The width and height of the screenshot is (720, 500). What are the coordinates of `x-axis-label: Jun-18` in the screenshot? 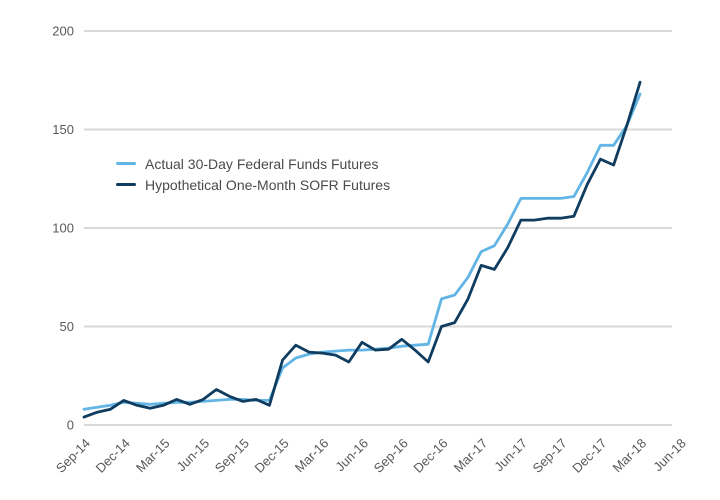 It's located at (669, 455).